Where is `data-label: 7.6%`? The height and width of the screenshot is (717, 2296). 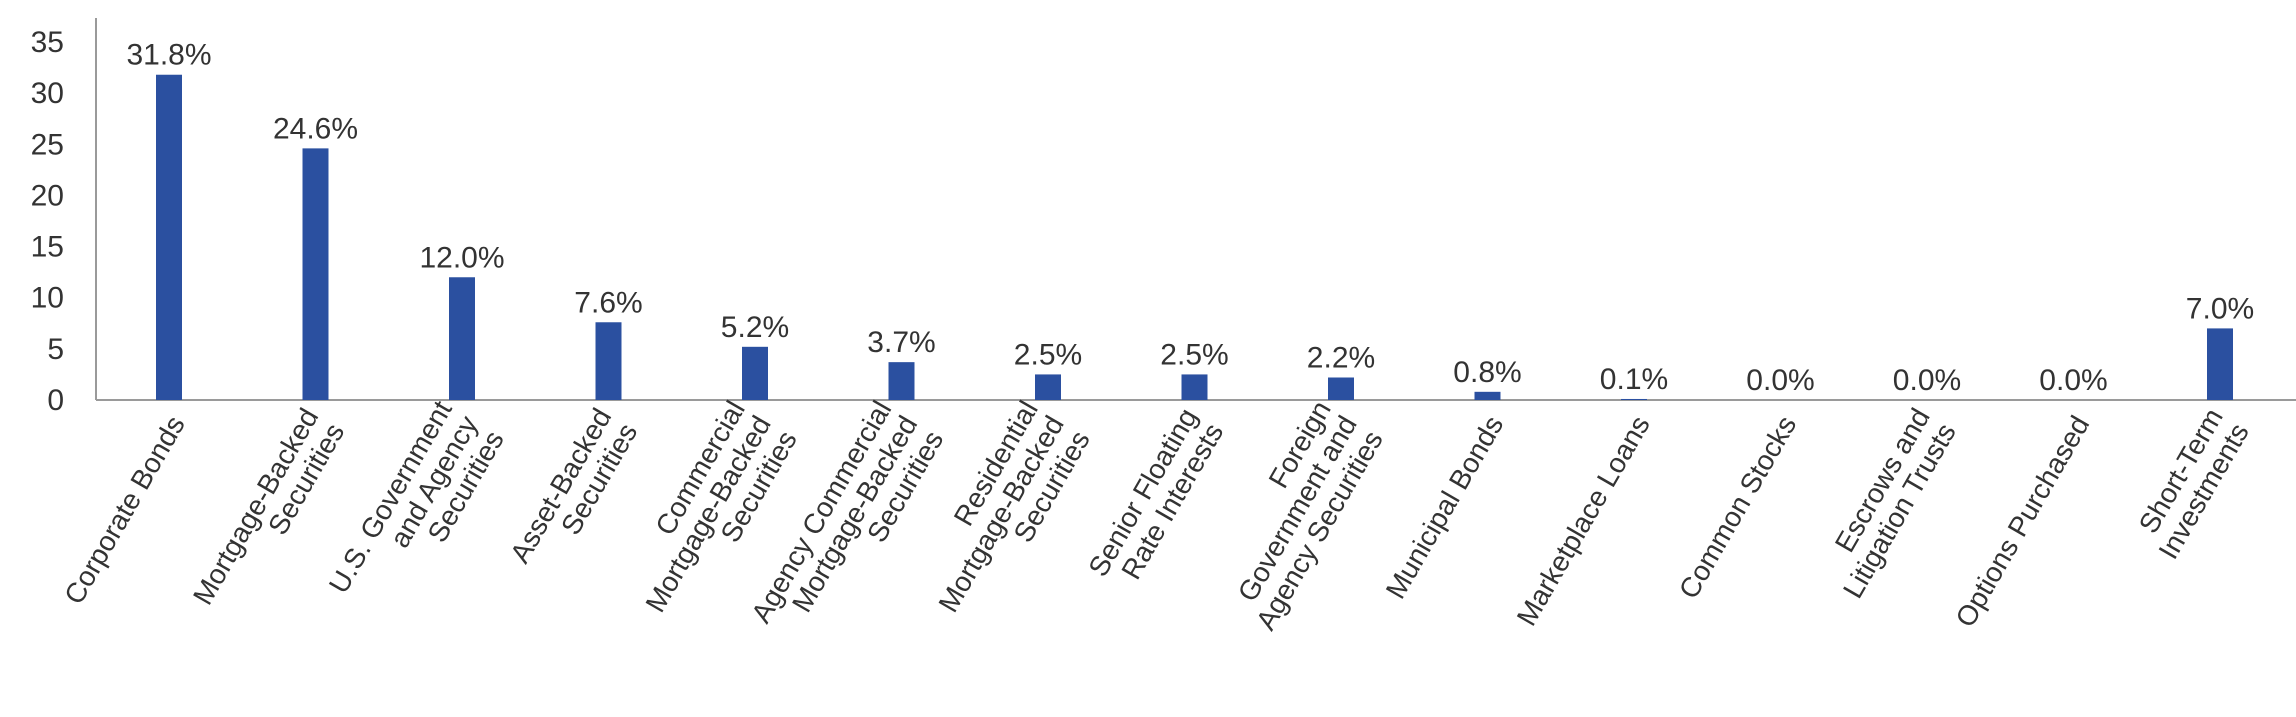 data-label: 7.6% is located at coordinates (608, 302).